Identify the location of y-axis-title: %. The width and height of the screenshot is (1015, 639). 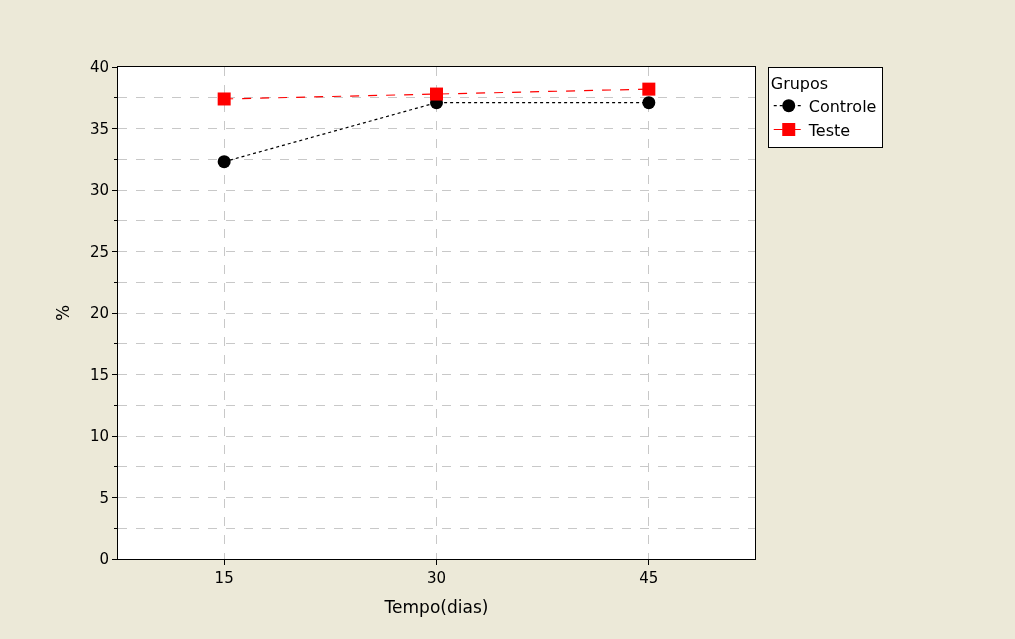
(63, 313).